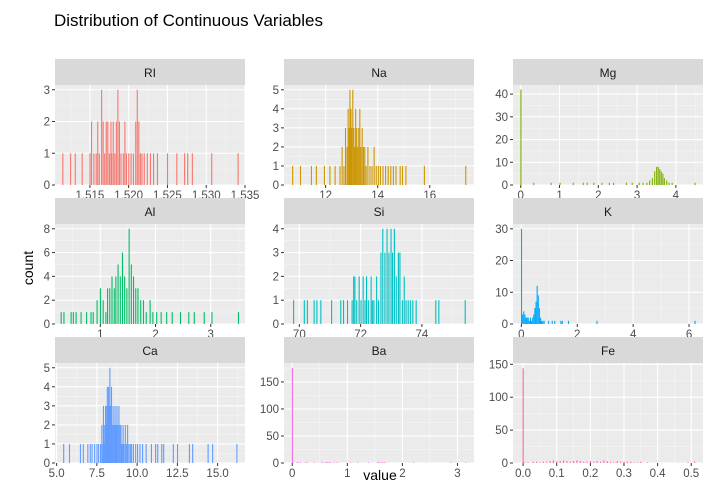 The height and width of the screenshot is (487, 718). I want to click on x-tick-label: 0.0, so click(523, 474).